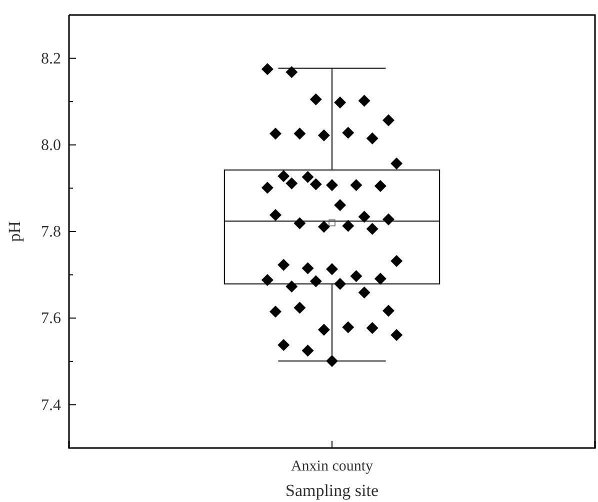 The image size is (598, 502). I want to click on y-tick-label: 8.2, so click(51, 59).